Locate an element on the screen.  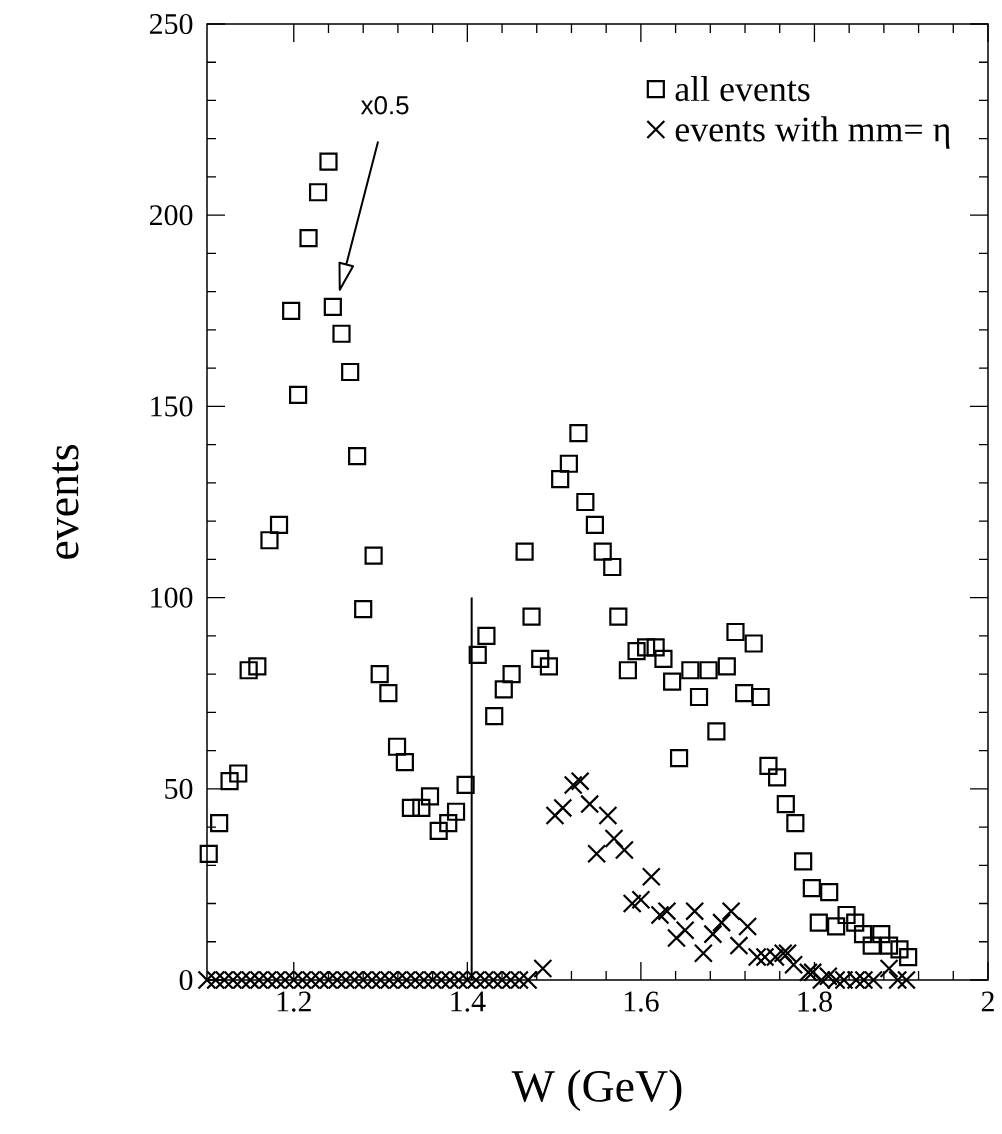
annotation: x0.5 is located at coordinates (384, 105).